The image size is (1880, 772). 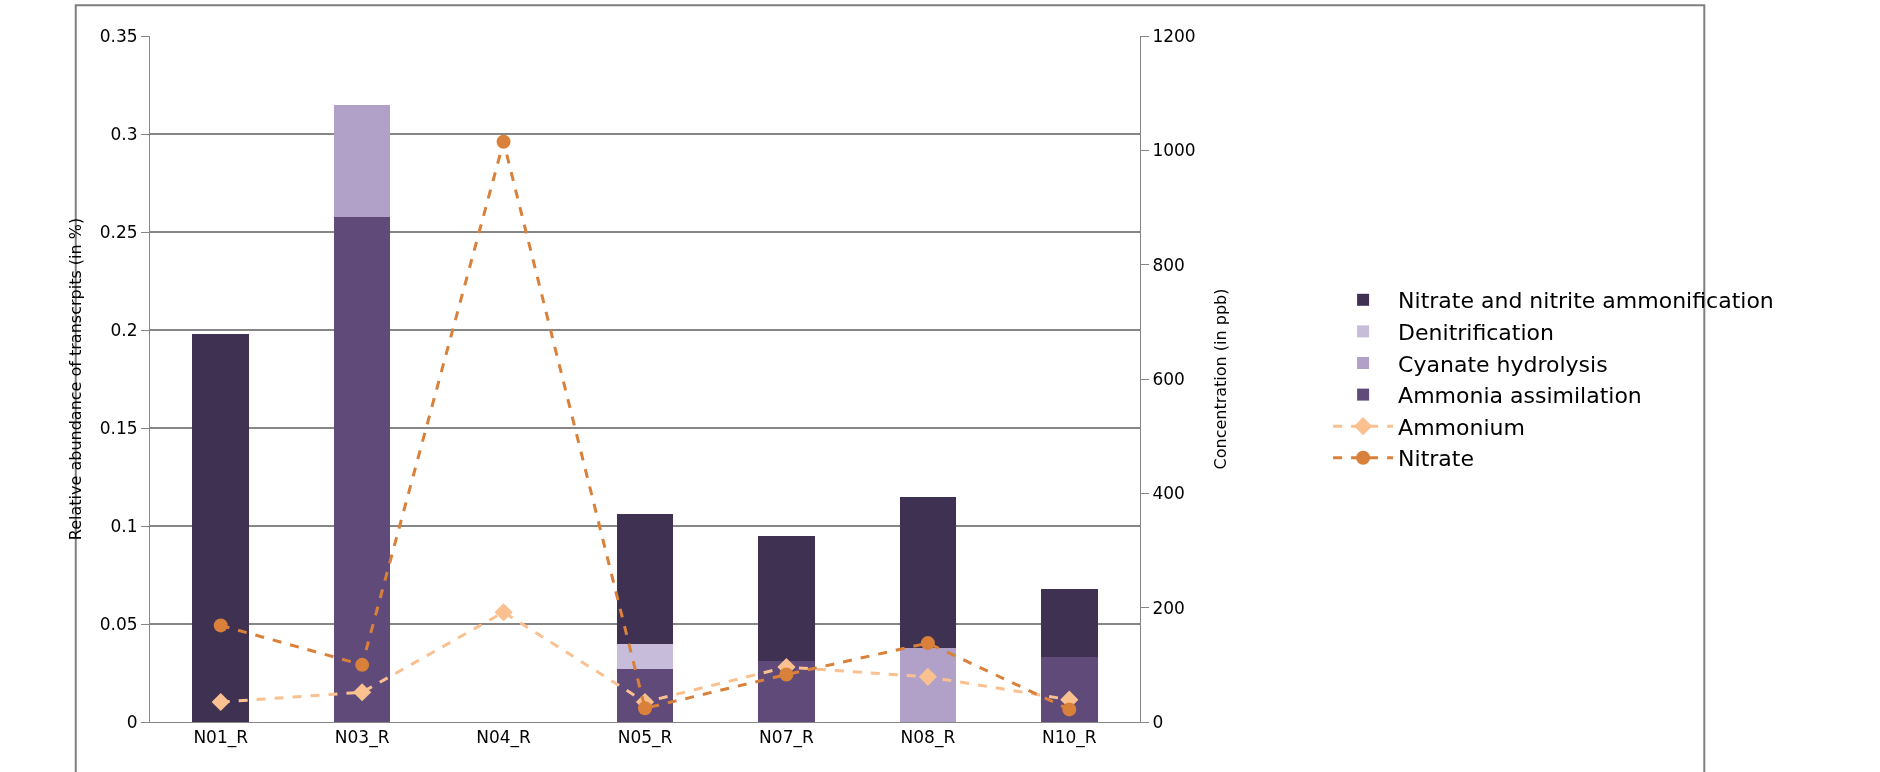 I want to click on y2-tick-label: 0, so click(x=1158, y=721).